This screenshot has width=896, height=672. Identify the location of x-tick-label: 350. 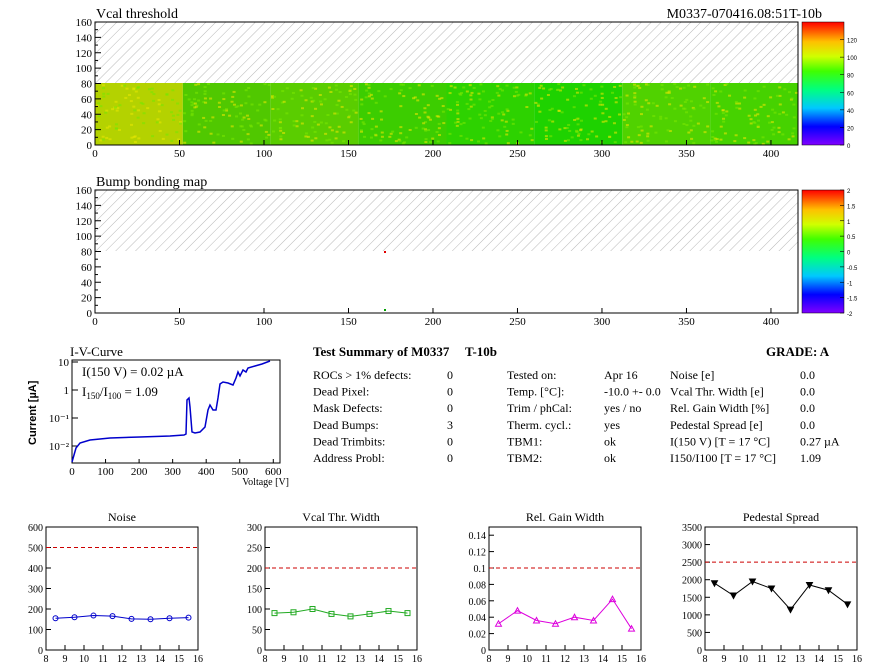
(686, 322).